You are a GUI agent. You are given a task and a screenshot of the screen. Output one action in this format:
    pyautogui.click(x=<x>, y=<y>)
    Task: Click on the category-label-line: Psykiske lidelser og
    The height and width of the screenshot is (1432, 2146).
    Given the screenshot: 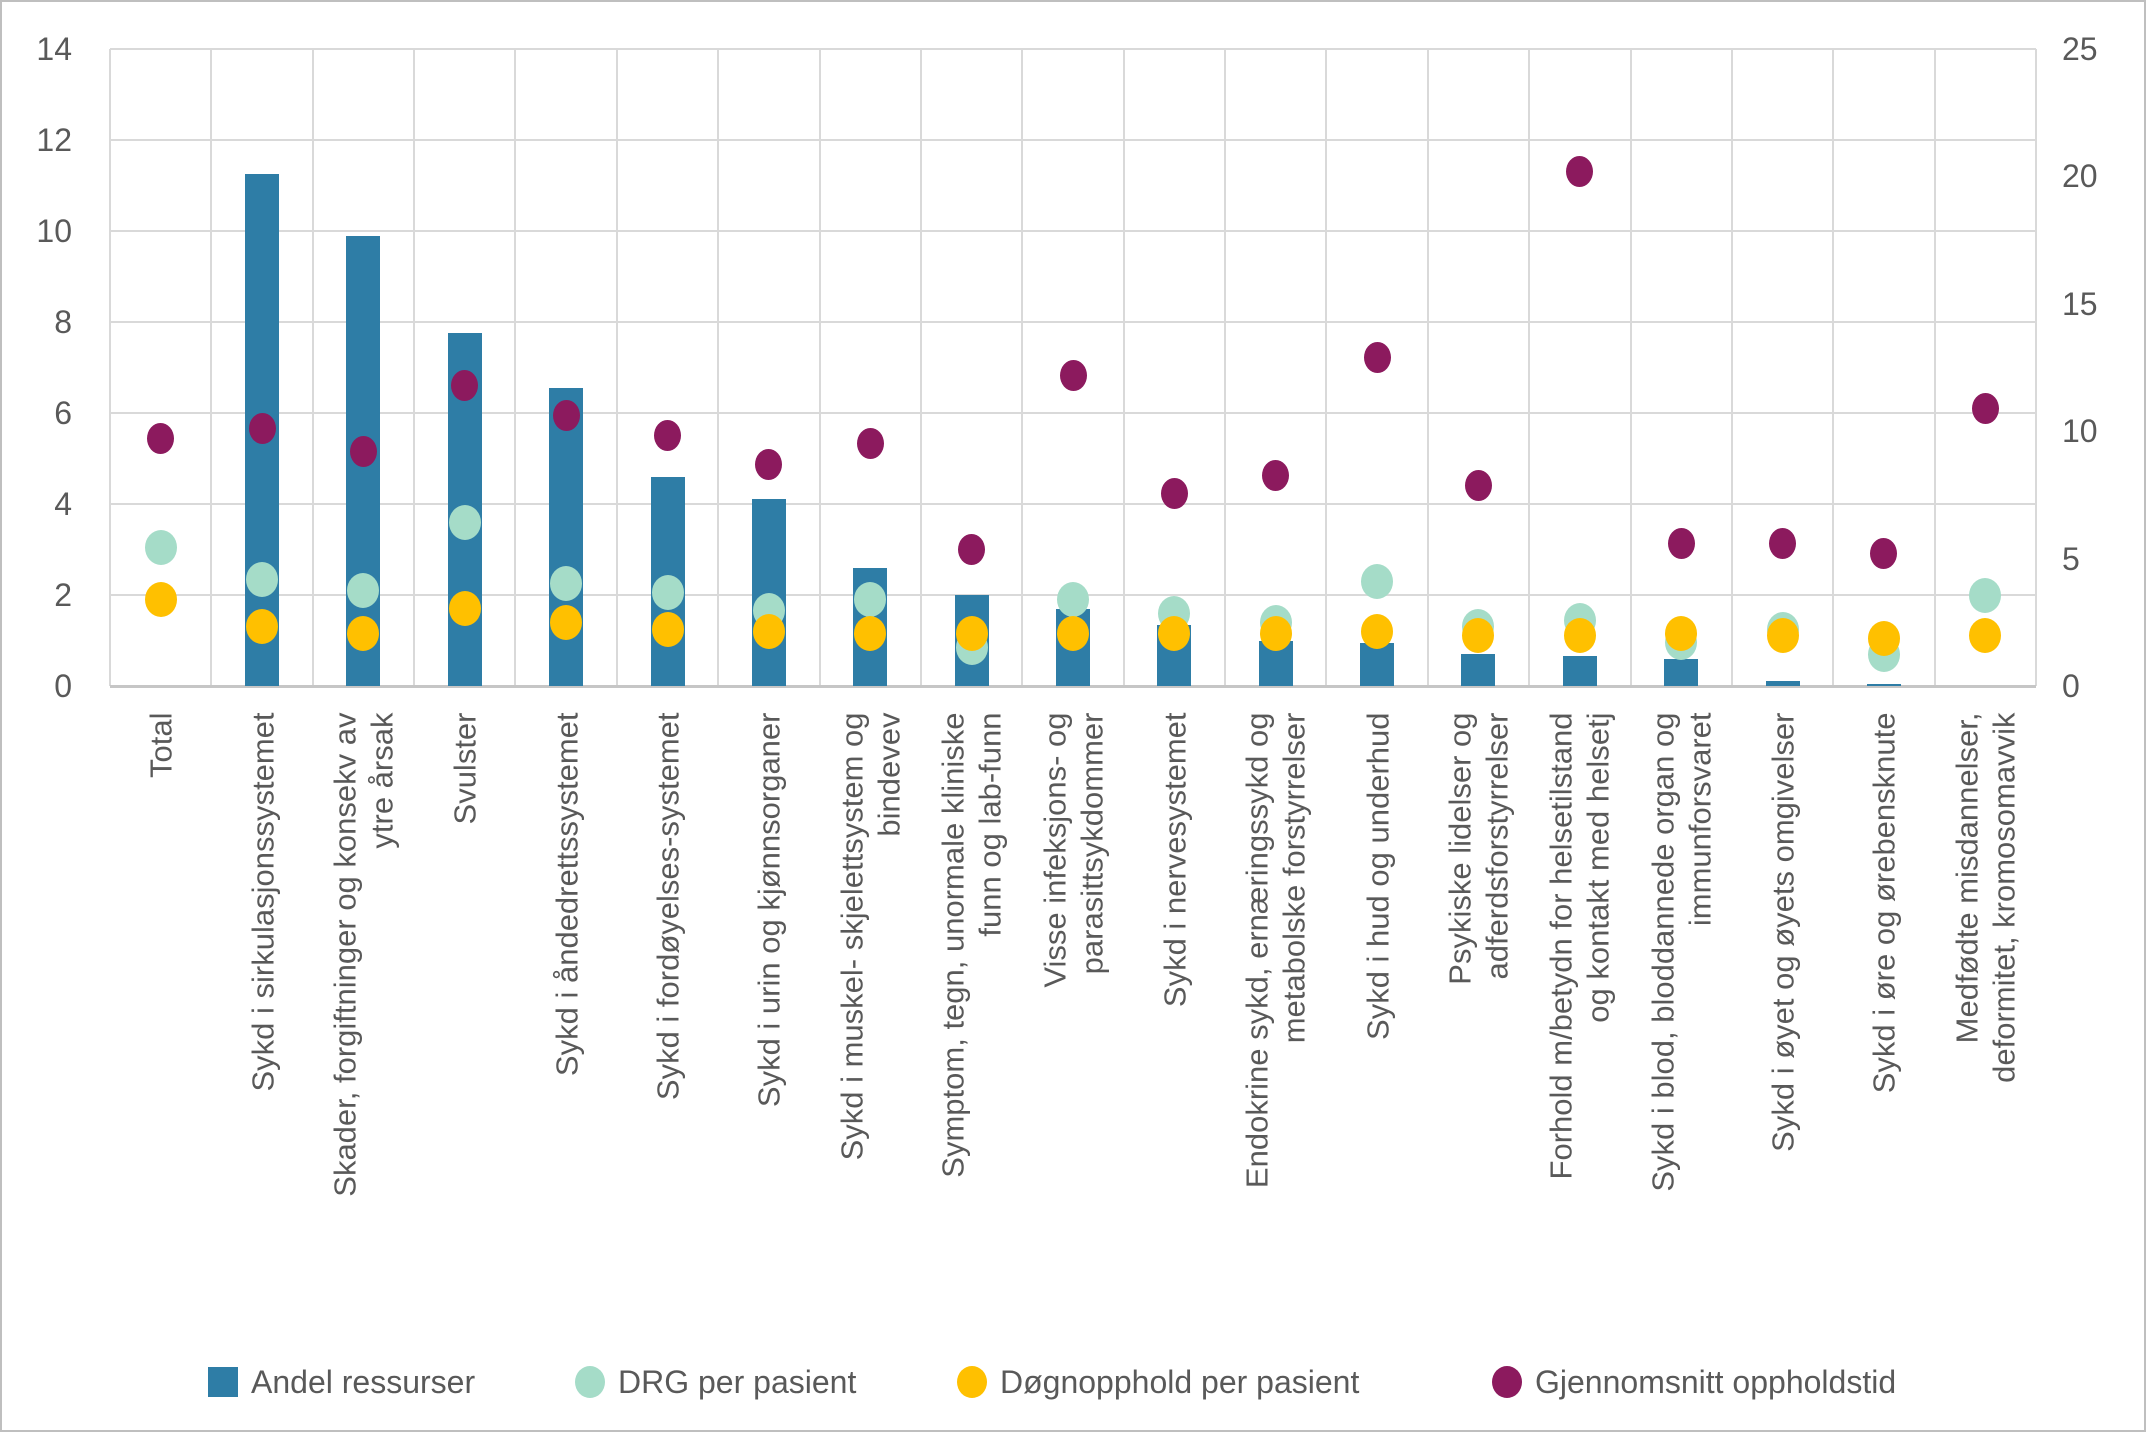 What is the action you would take?
    pyautogui.click(x=1460, y=848)
    